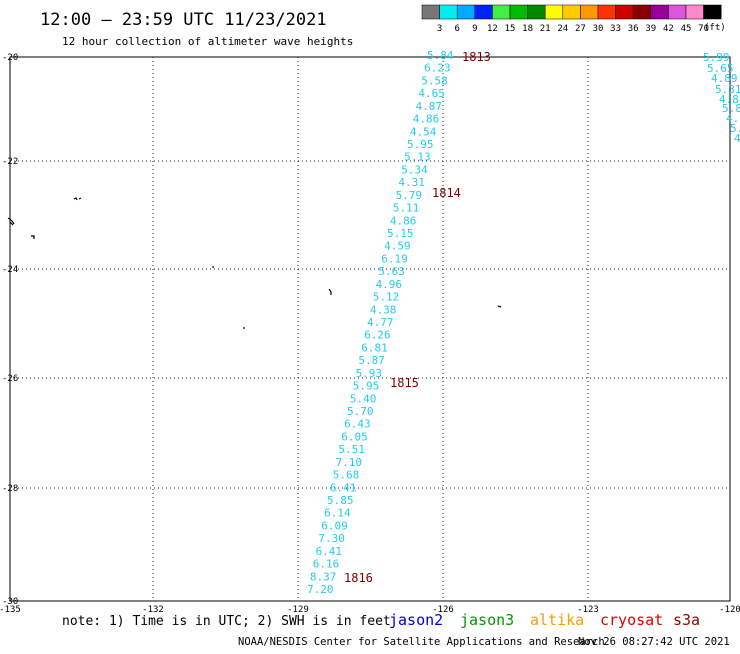 This screenshot has width=740, height=654. Describe the element at coordinates (615, 29) in the screenshot. I see `legend-level-label: 33` at that location.